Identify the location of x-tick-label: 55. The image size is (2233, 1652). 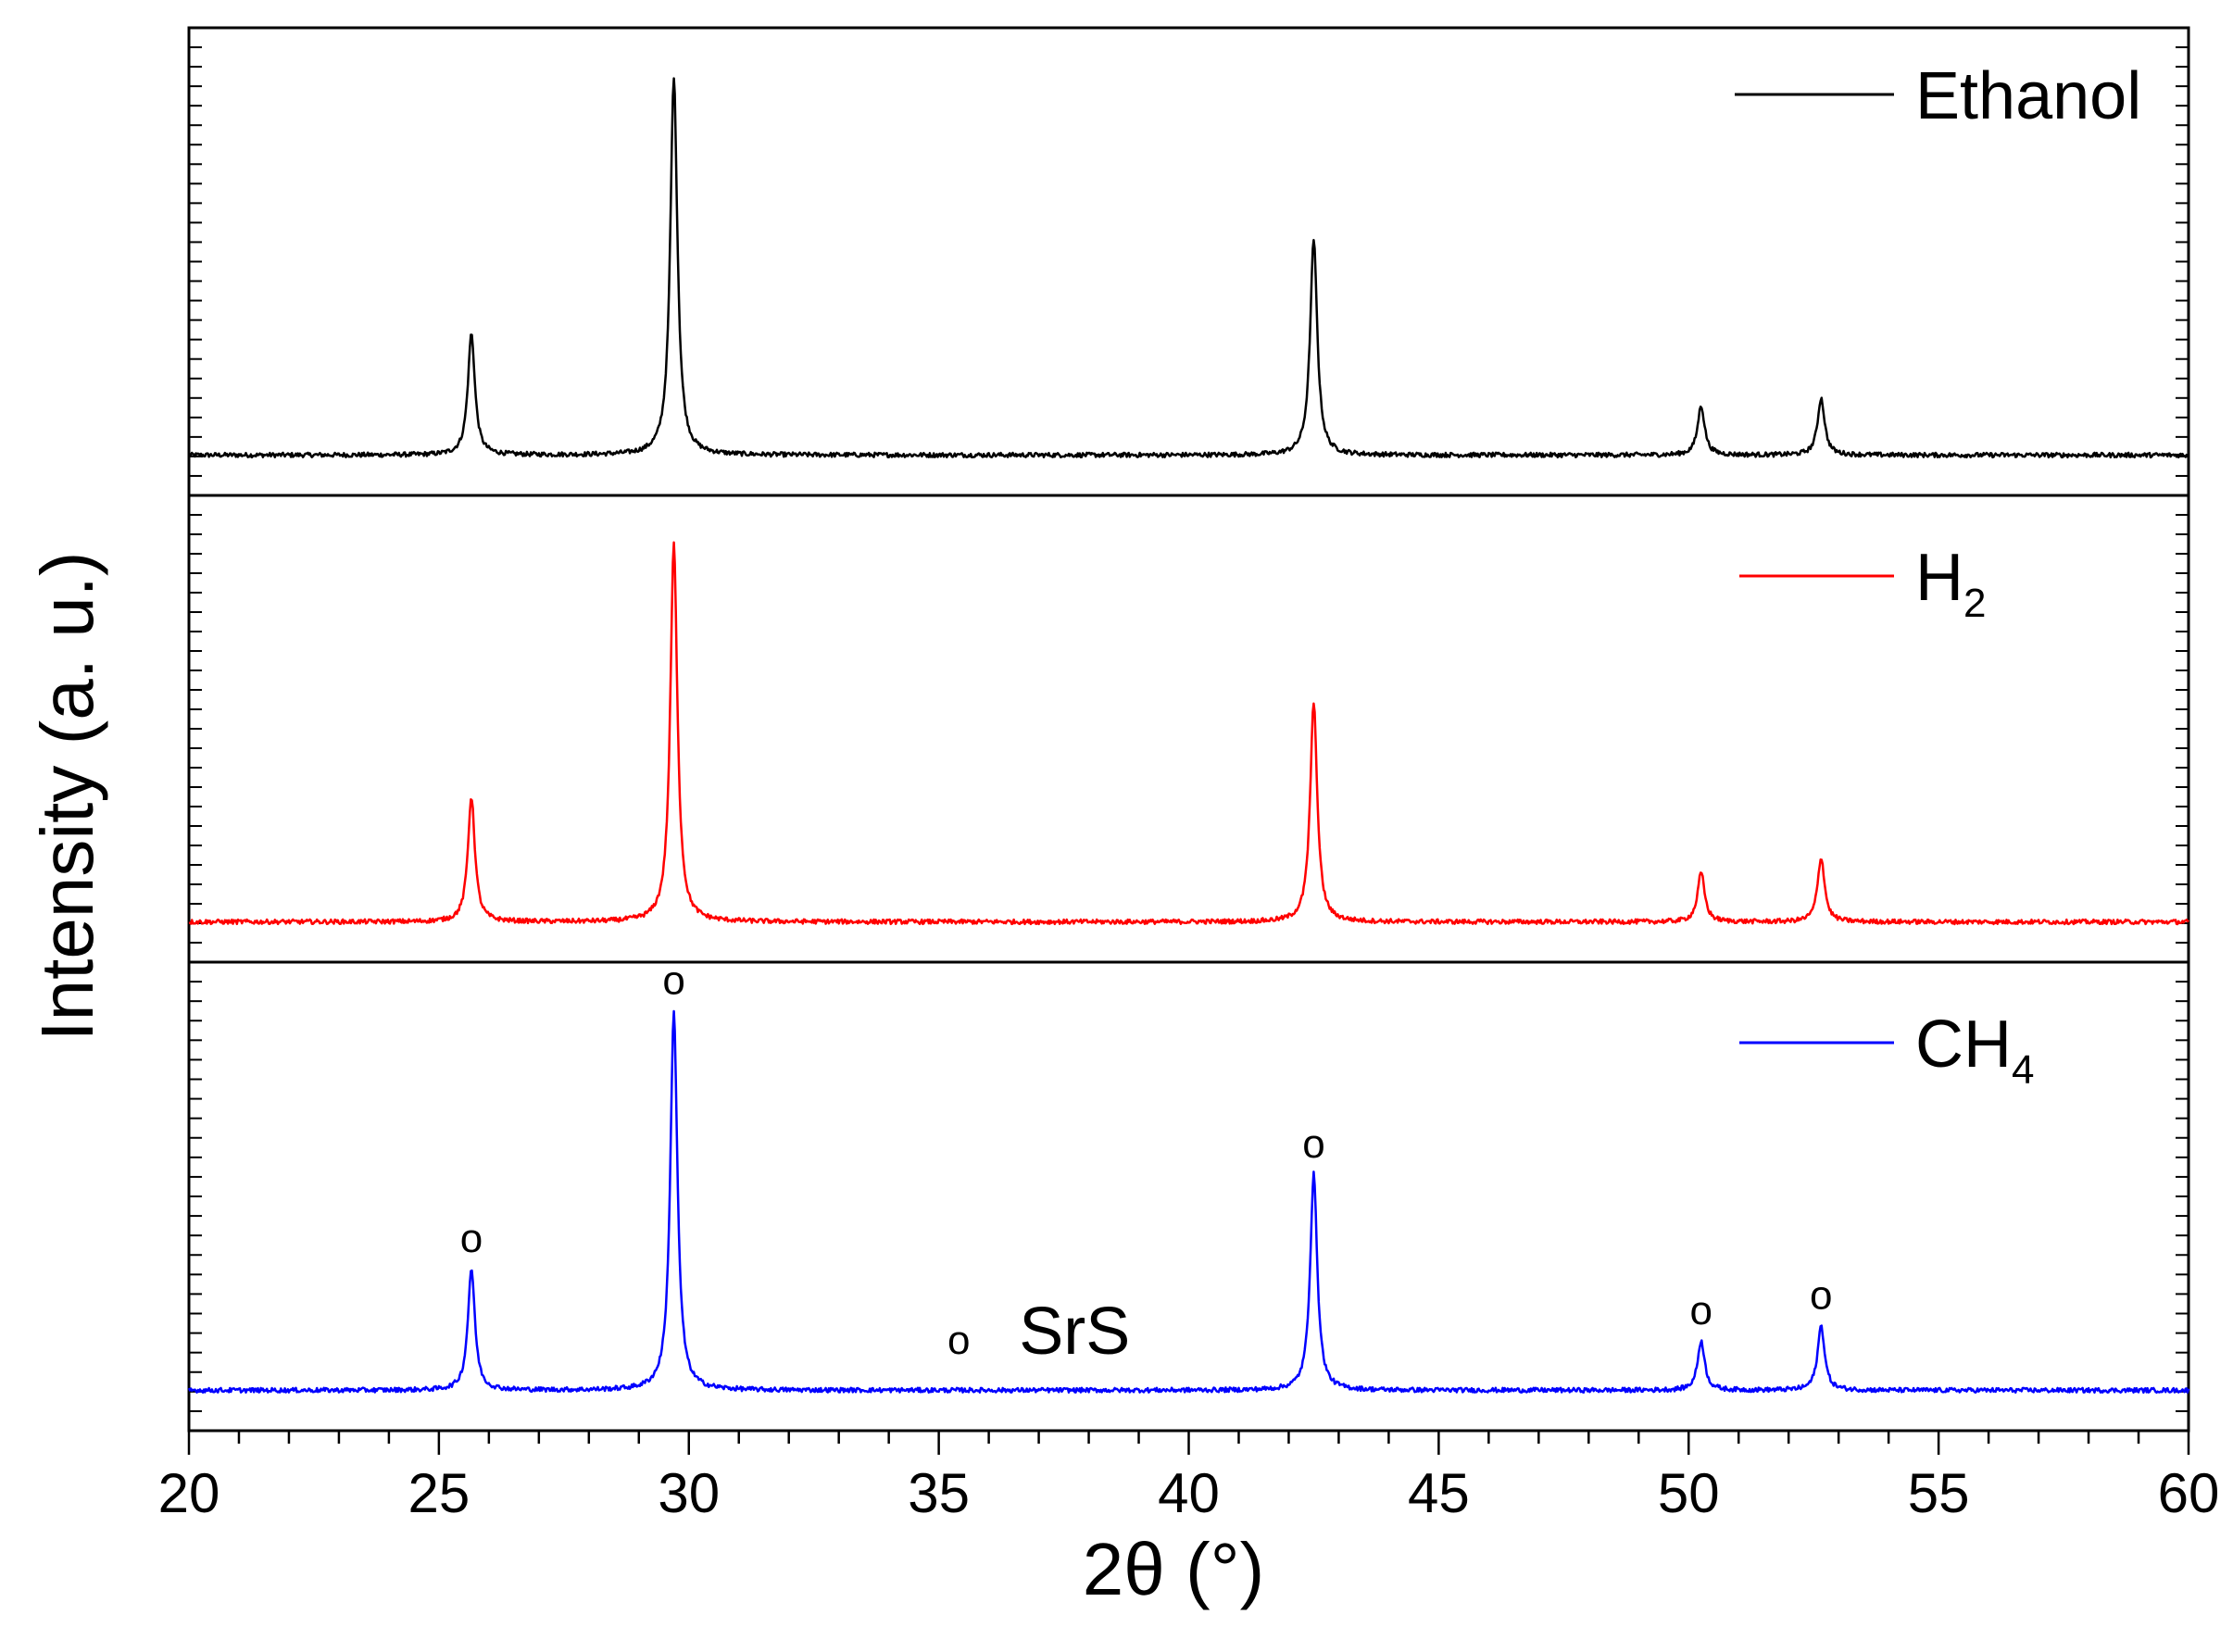
(1939, 1493).